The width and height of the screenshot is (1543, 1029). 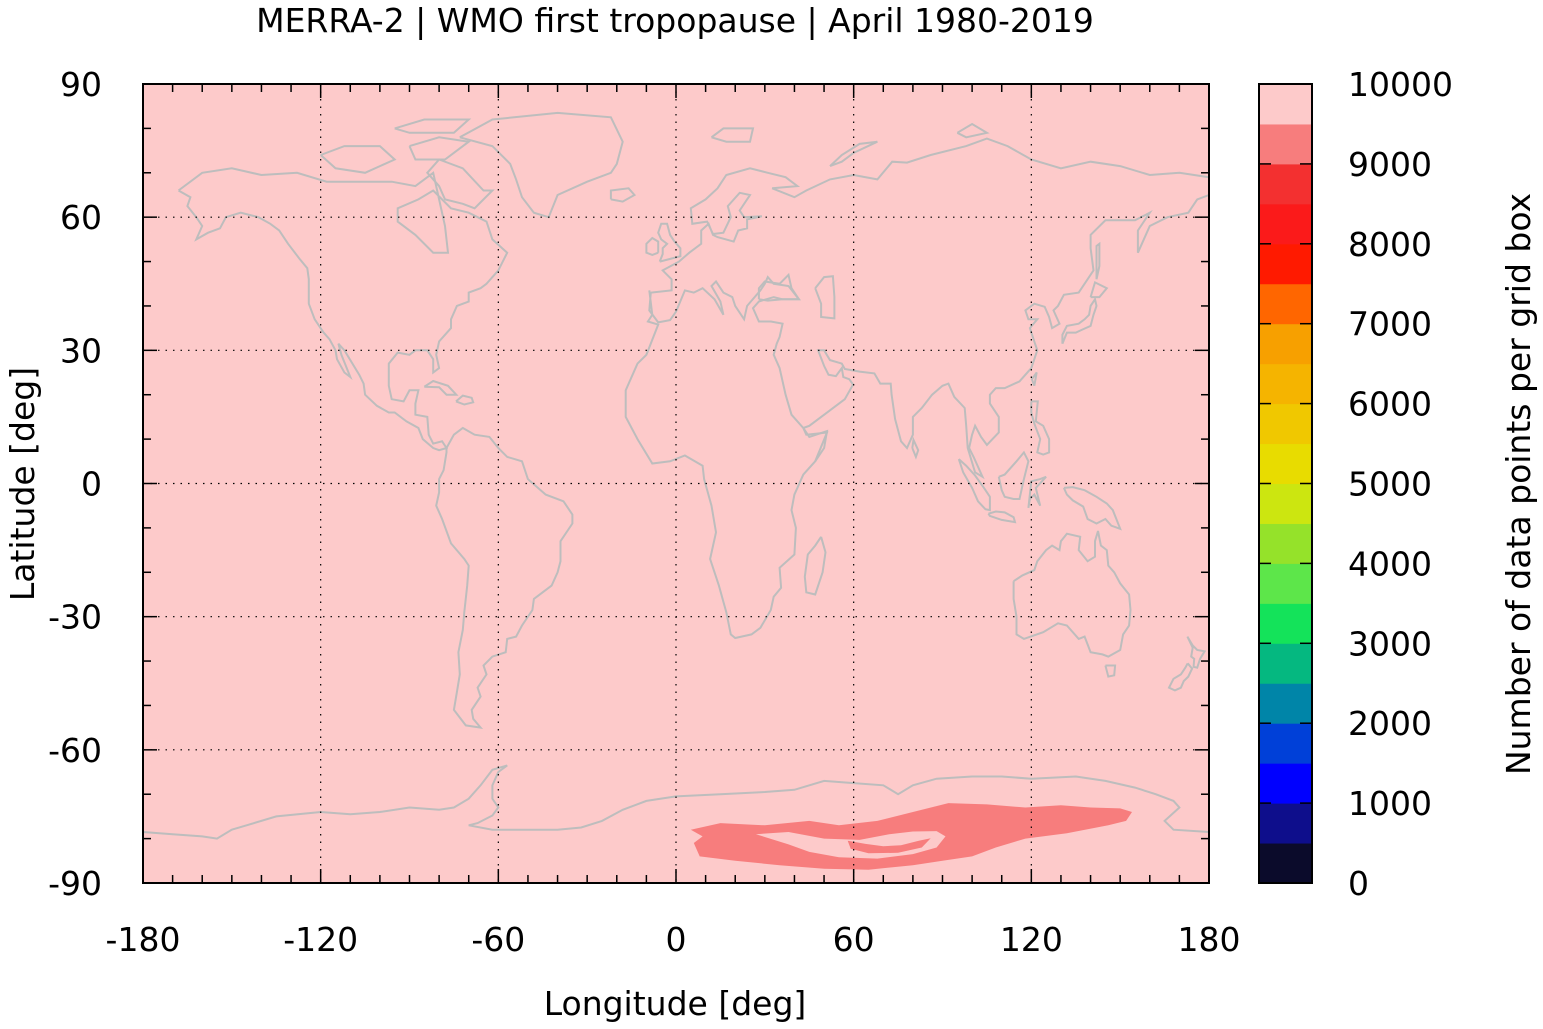 I want to click on coastline-iceland, so click(x=623, y=195).